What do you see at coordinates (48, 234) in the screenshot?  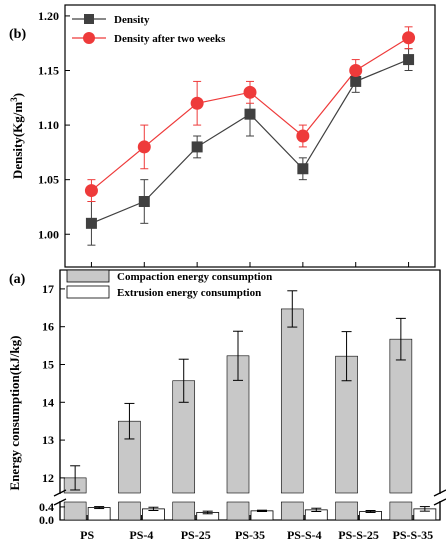 I see `y-tick-label-density: 1.00` at bounding box center [48, 234].